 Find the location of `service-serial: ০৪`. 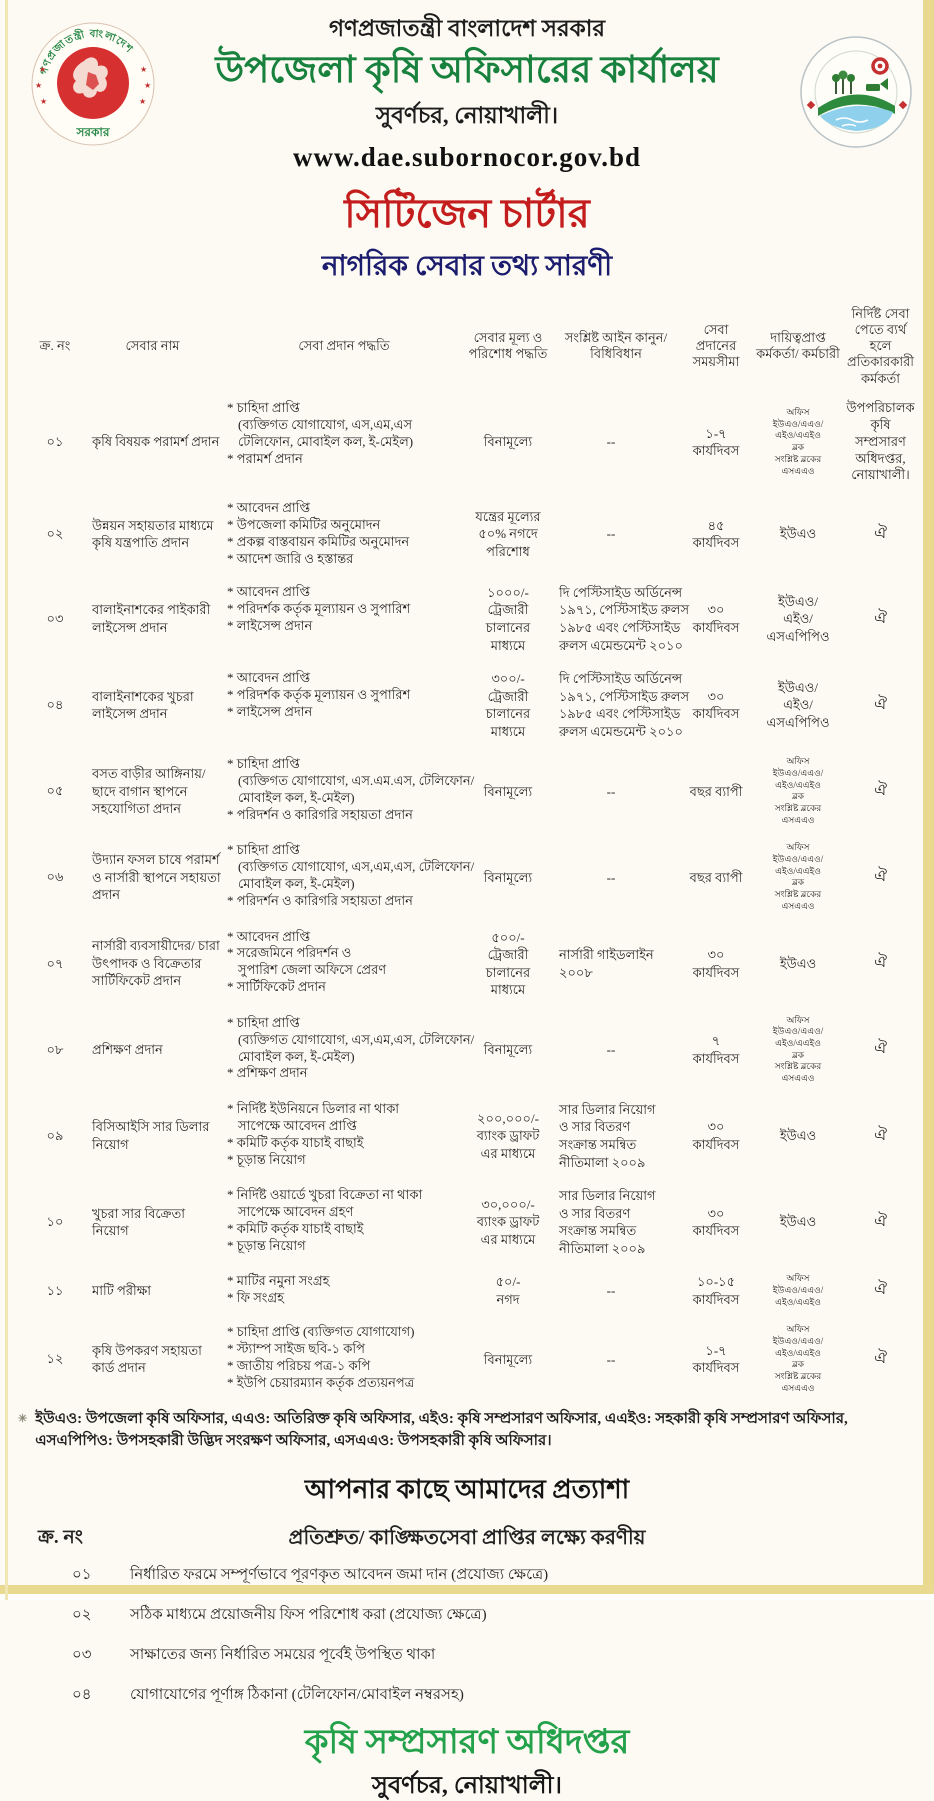

service-serial: ০৪ is located at coordinates (55, 705).